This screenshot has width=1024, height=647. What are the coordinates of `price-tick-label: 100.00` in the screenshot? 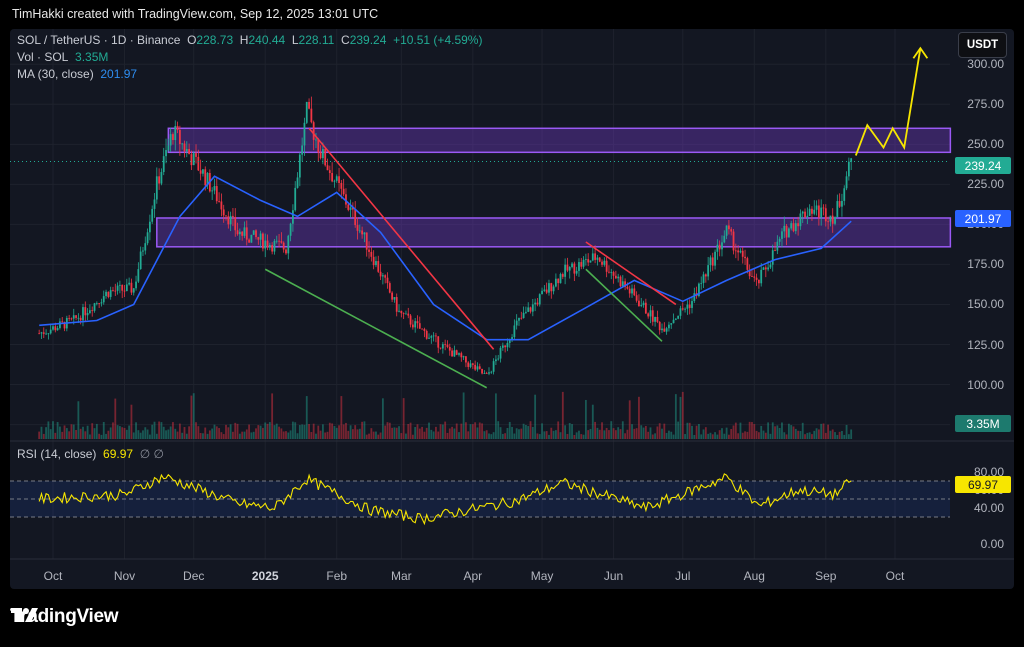 It's located at (985, 384).